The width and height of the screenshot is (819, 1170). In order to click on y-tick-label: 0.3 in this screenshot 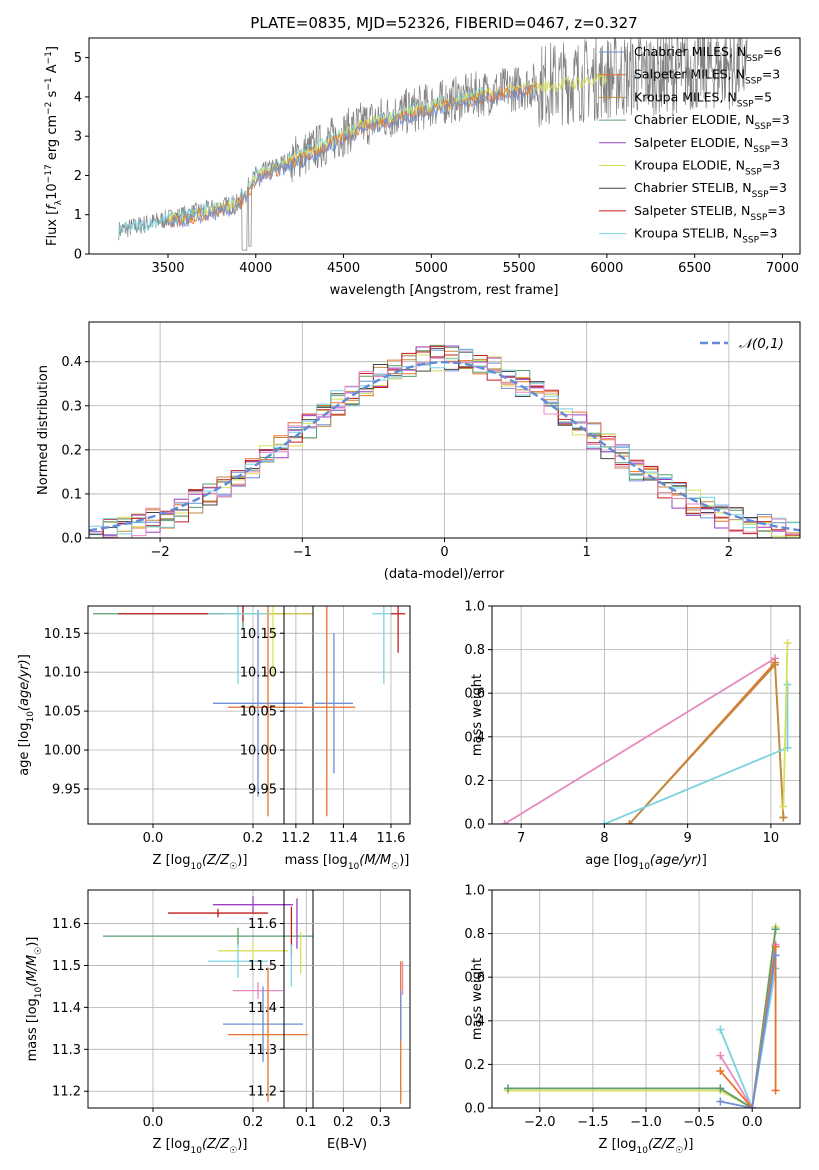, I will do `click(71, 406)`.